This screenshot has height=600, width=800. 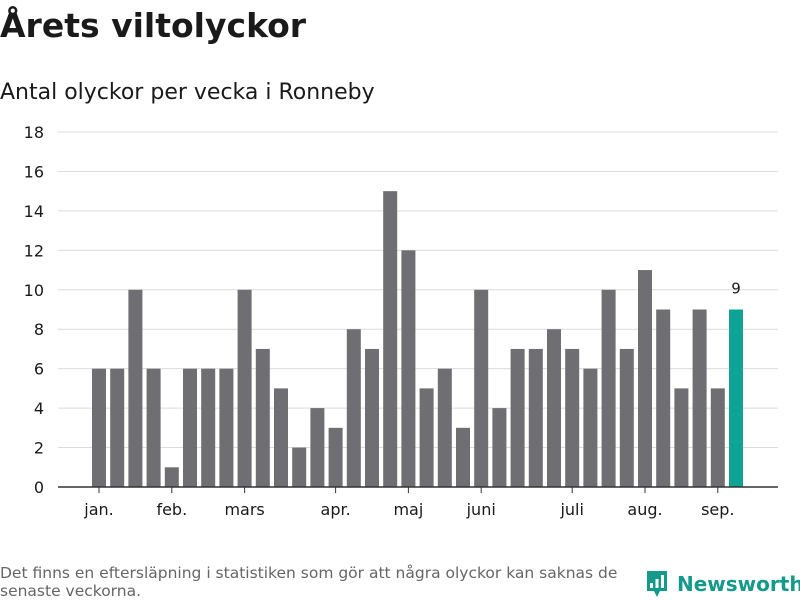 What do you see at coordinates (34, 250) in the screenshot?
I see `y-tick-label: 12` at bounding box center [34, 250].